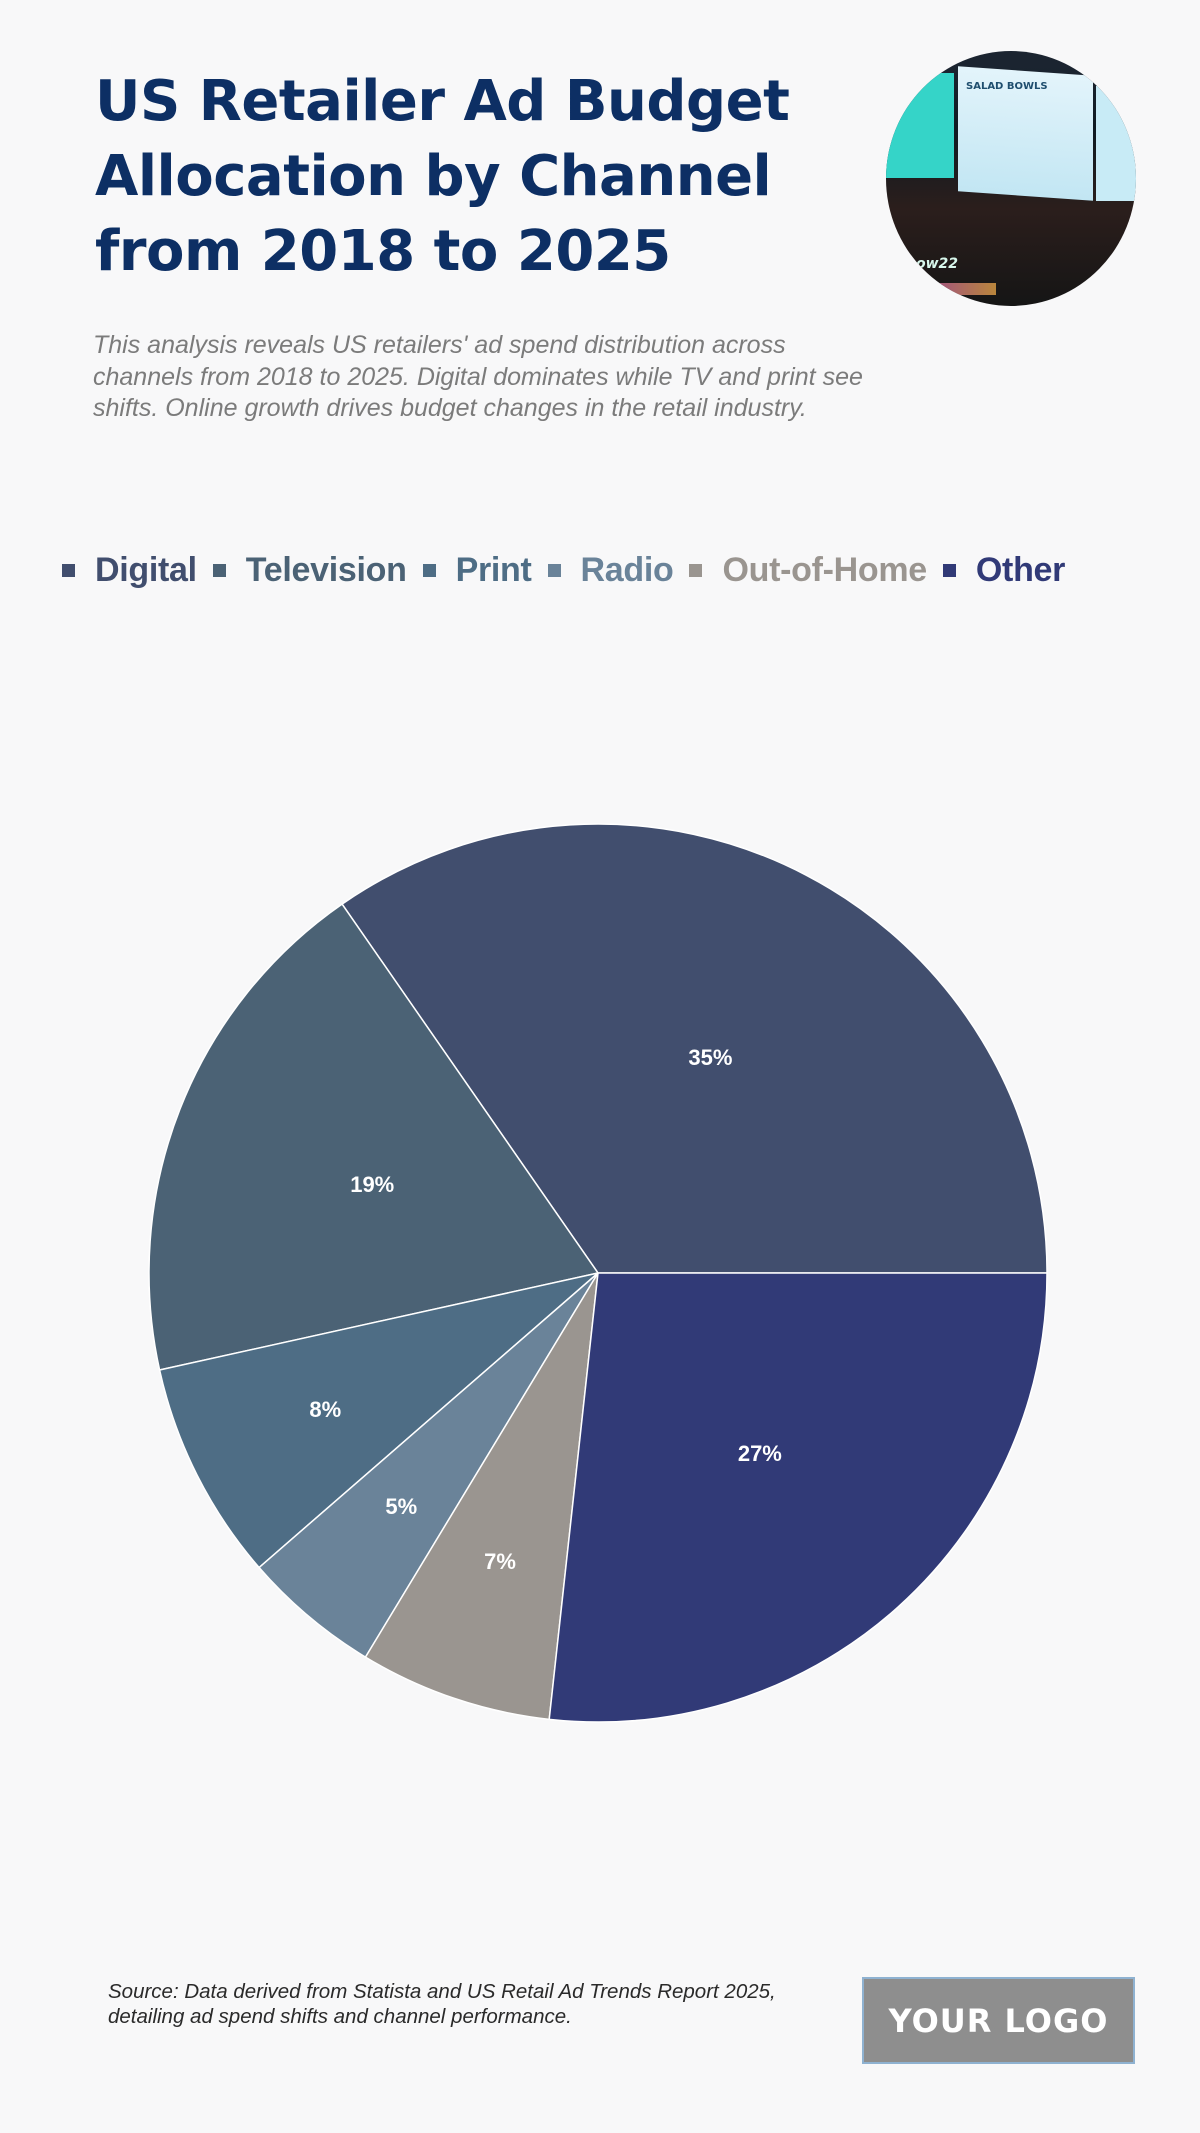  I want to click on hero-image: SALAD BOWLS ow22, so click(1011, 178).